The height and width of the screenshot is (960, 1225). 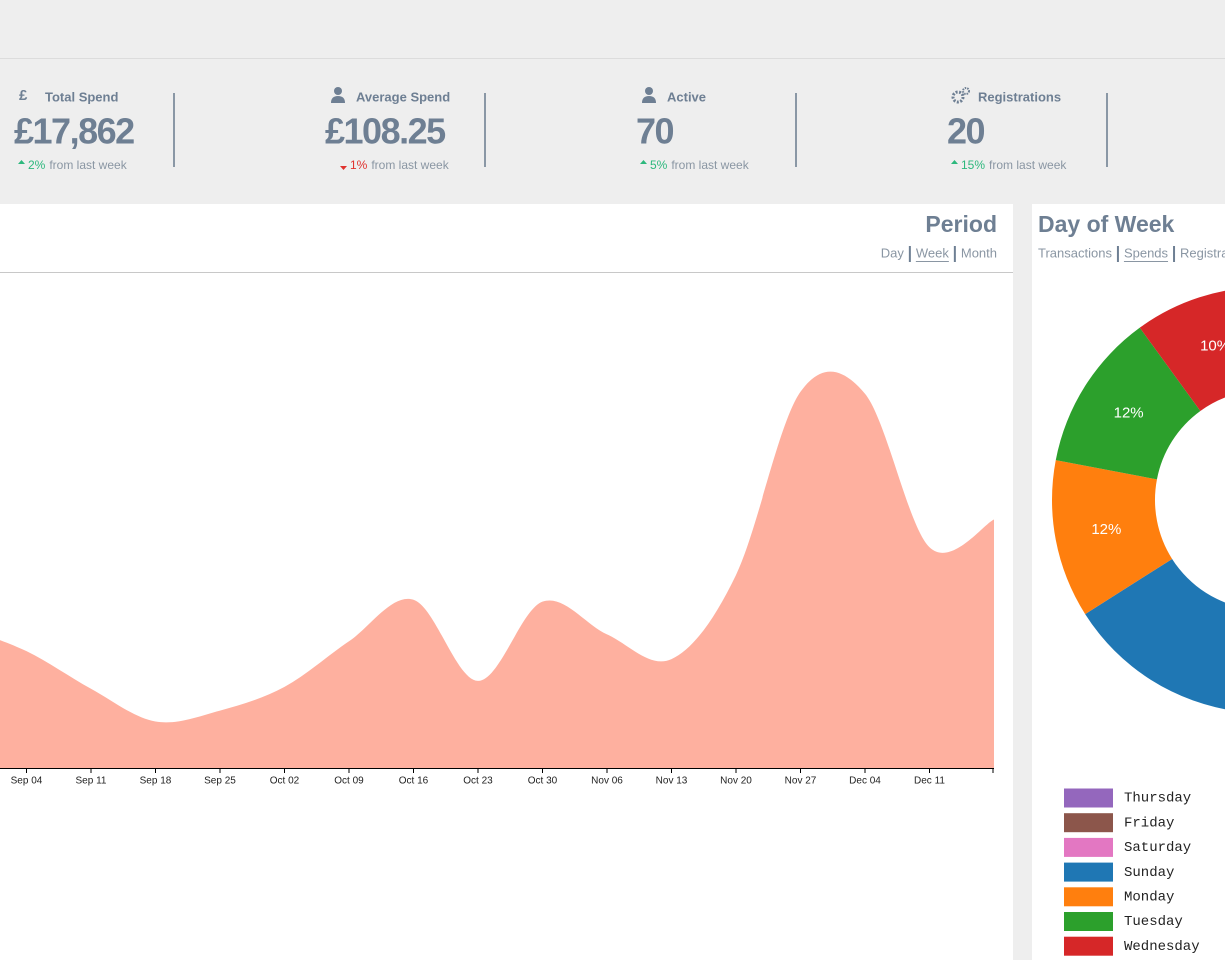 I want to click on x-tick-label: Oct 30, so click(x=543, y=781).